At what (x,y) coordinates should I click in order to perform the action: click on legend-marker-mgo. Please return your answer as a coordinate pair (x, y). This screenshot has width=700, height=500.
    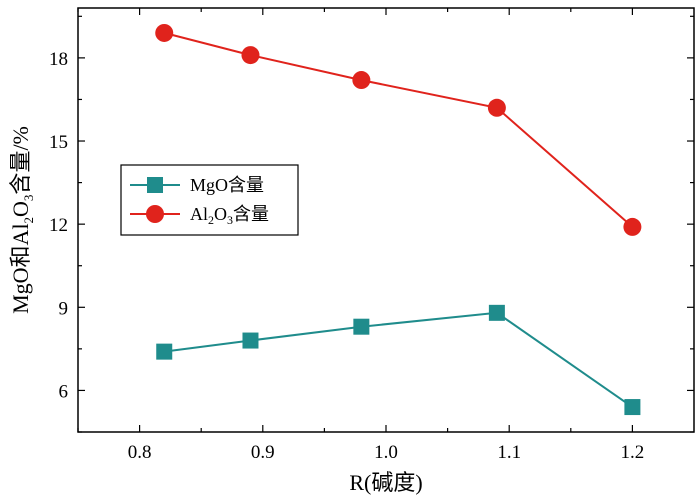
    Looking at the image, I should click on (155, 185).